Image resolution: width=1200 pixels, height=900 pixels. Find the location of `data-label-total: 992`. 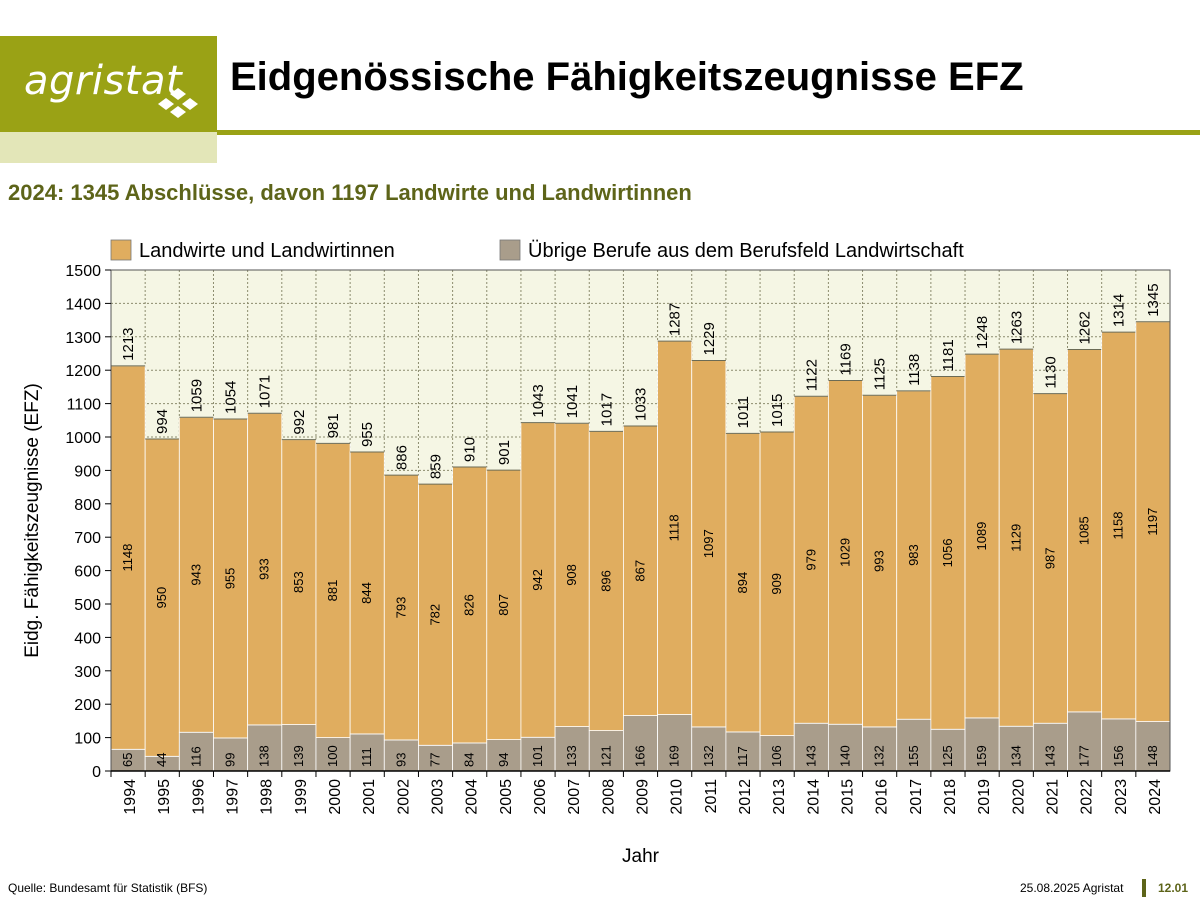

data-label-total: 992 is located at coordinates (299, 422).